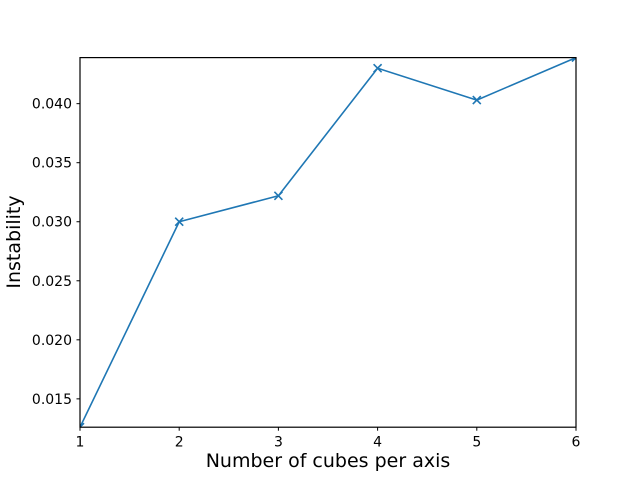  I want to click on y-tick-label: 0.015, so click(52, 400).